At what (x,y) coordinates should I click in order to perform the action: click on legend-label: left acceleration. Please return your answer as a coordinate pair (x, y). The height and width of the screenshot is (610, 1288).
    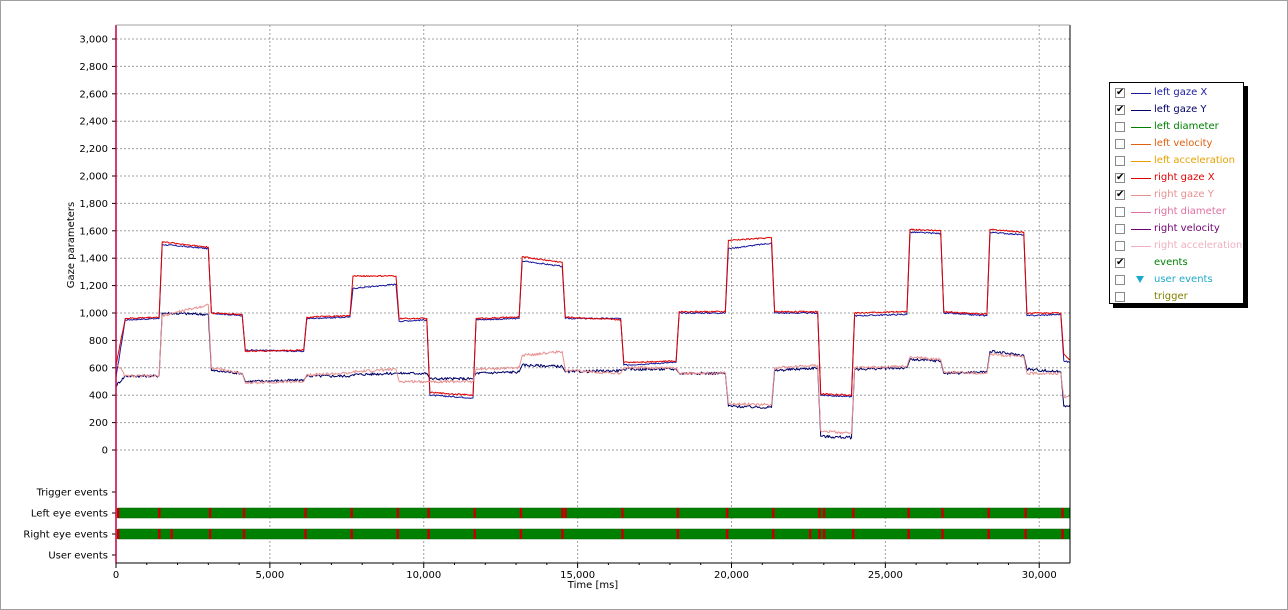
    Looking at the image, I should click on (1194, 160).